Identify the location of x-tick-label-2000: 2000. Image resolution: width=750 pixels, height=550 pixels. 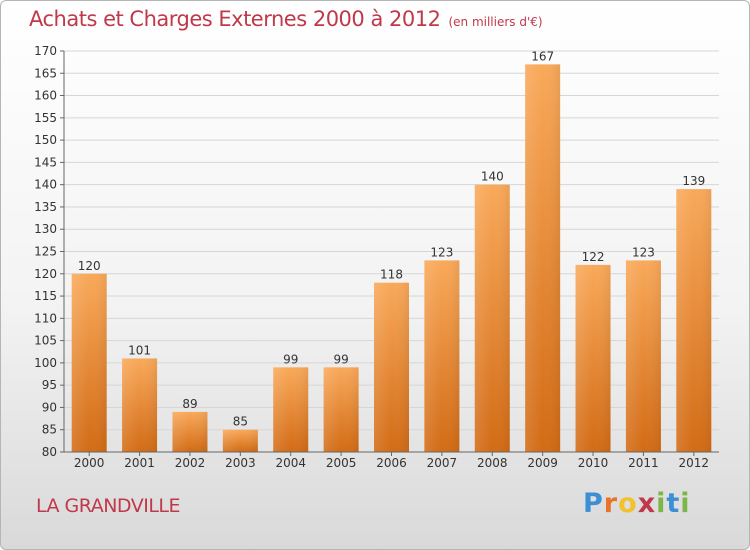
(89, 463).